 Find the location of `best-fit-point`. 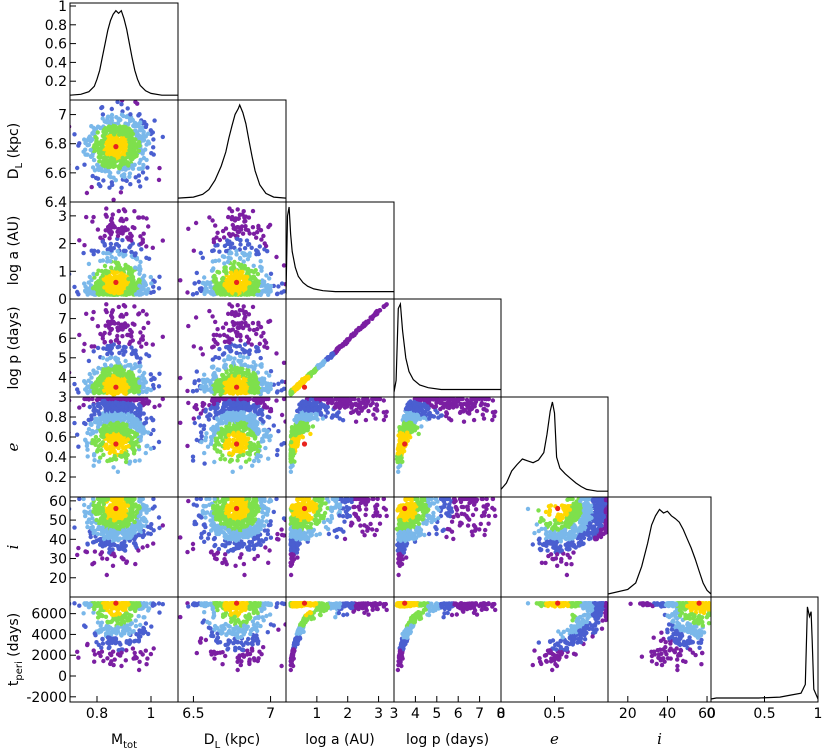

best-fit-point is located at coordinates (116, 387).